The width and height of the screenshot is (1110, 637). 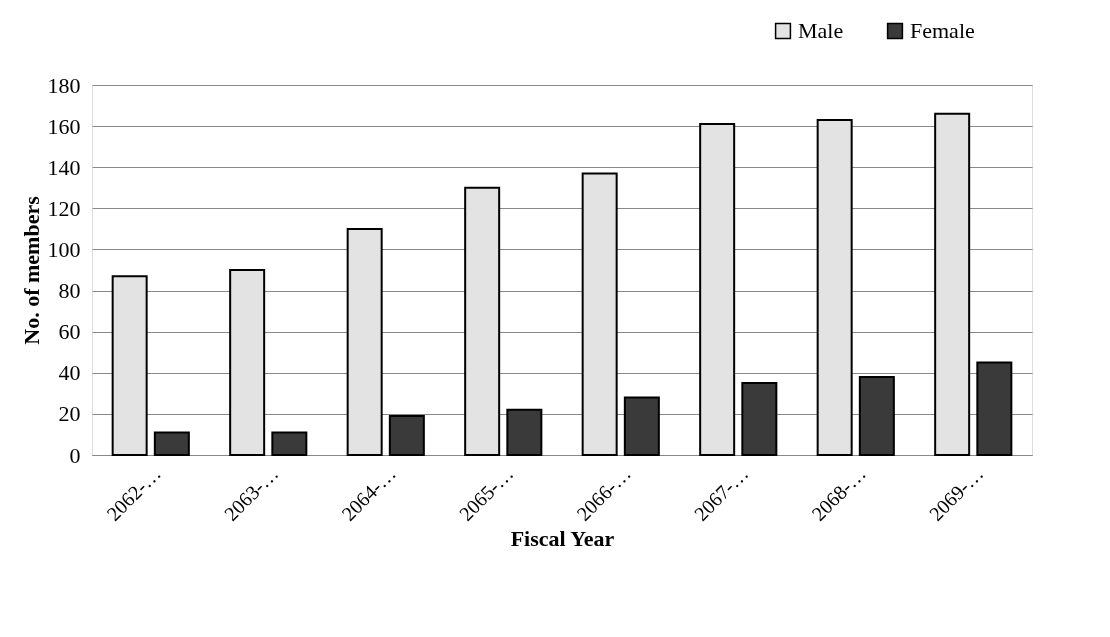 What do you see at coordinates (64, 249) in the screenshot?
I see `y-tick-label: 100` at bounding box center [64, 249].